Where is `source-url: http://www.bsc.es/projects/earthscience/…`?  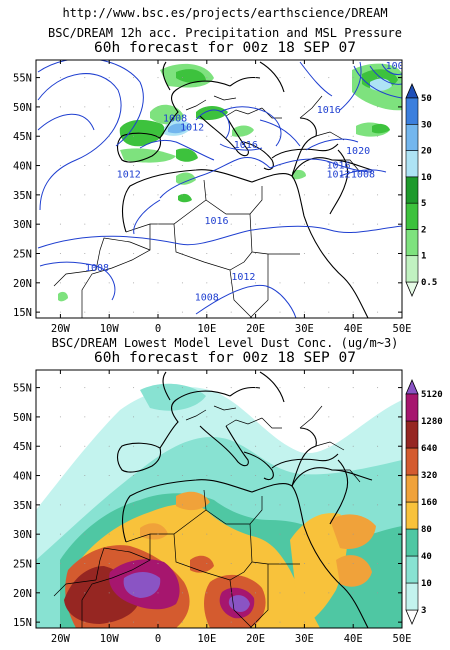 source-url: http://www.bsc.es/projects/earthscience/… is located at coordinates (225, 13).